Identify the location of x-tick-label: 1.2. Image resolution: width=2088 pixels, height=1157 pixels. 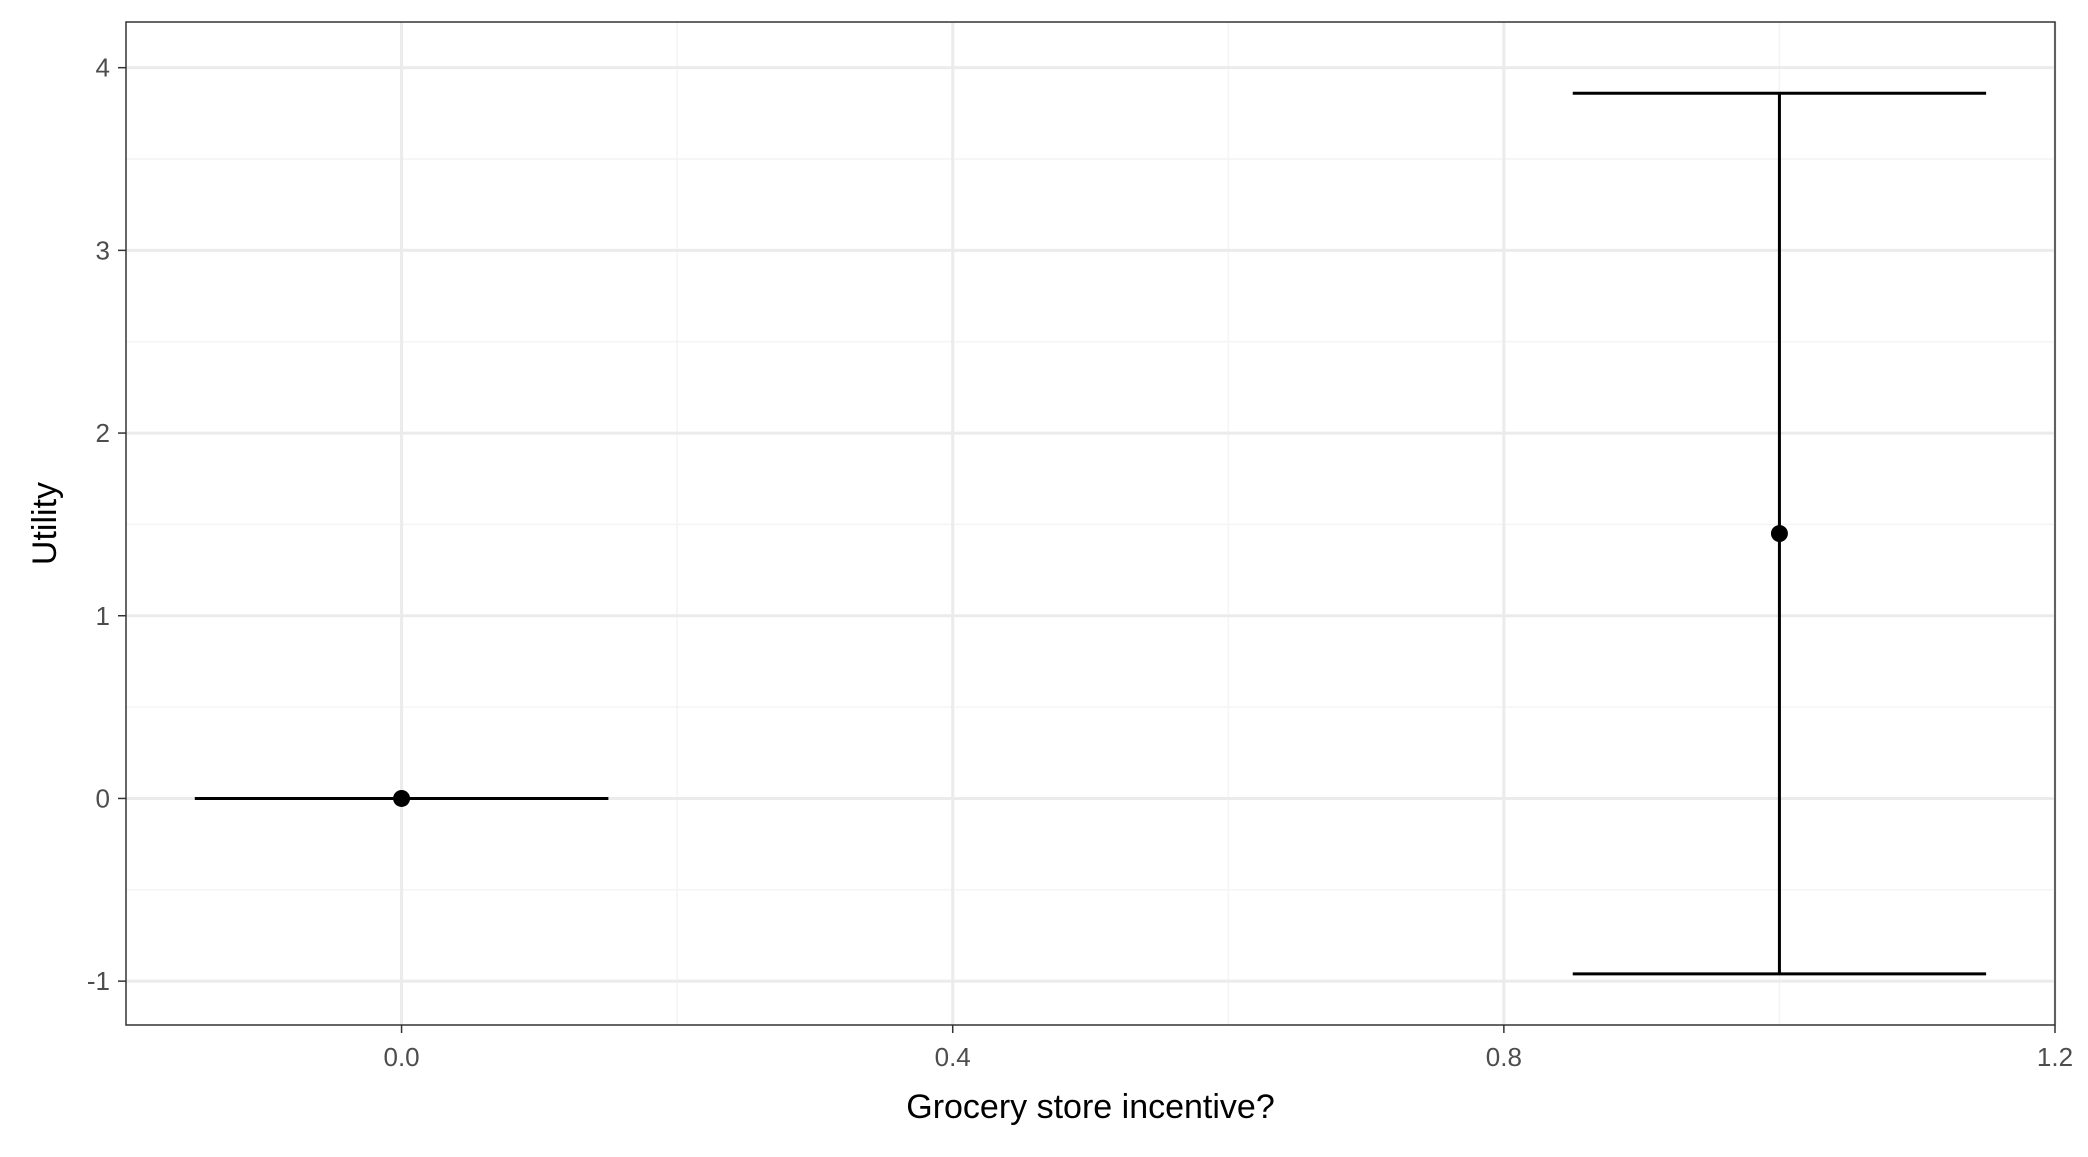
(2055, 1057).